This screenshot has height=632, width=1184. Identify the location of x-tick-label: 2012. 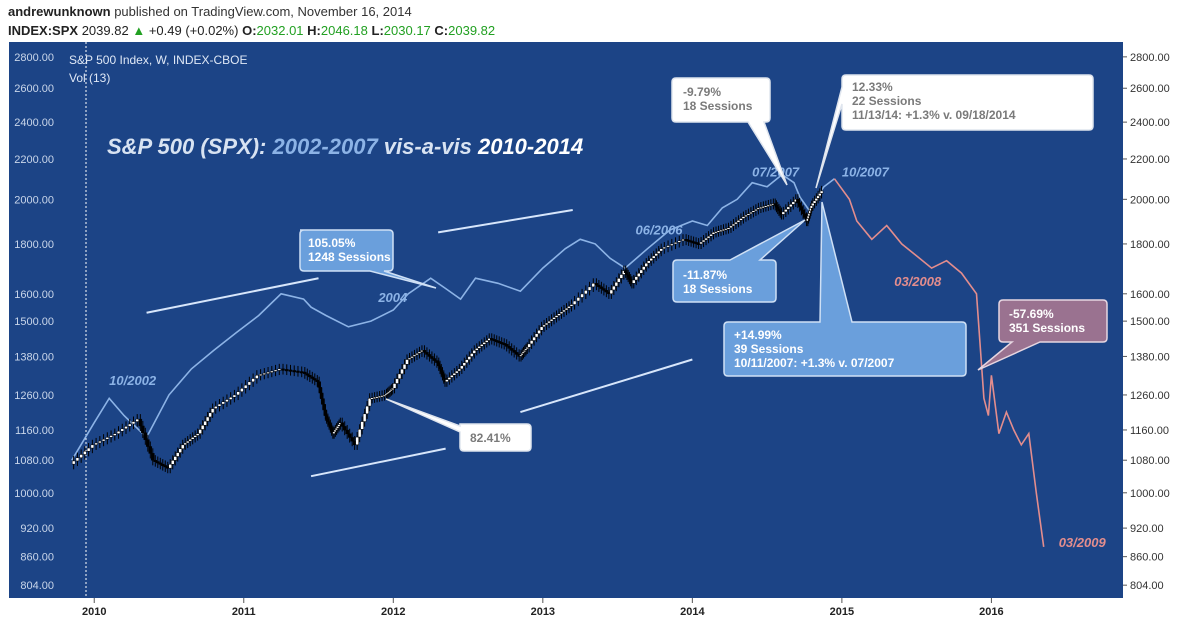
(393, 612).